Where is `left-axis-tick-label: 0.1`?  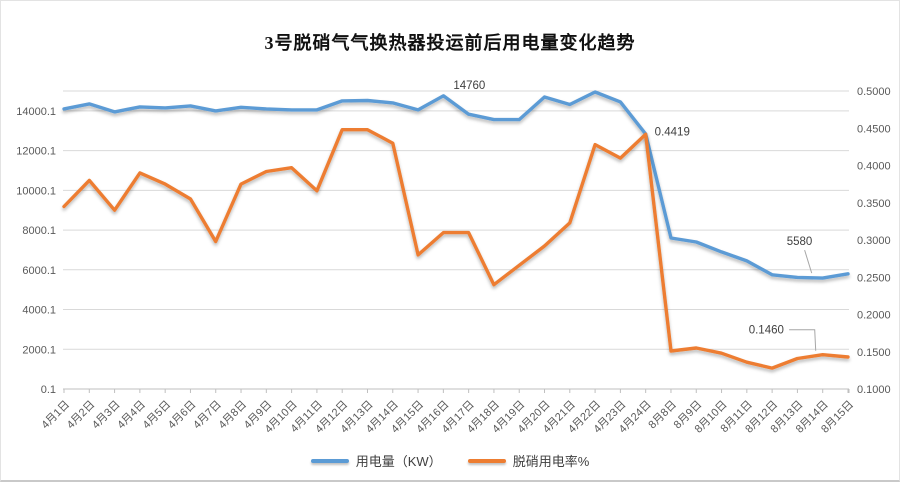
left-axis-tick-label: 0.1 is located at coordinates (48, 390).